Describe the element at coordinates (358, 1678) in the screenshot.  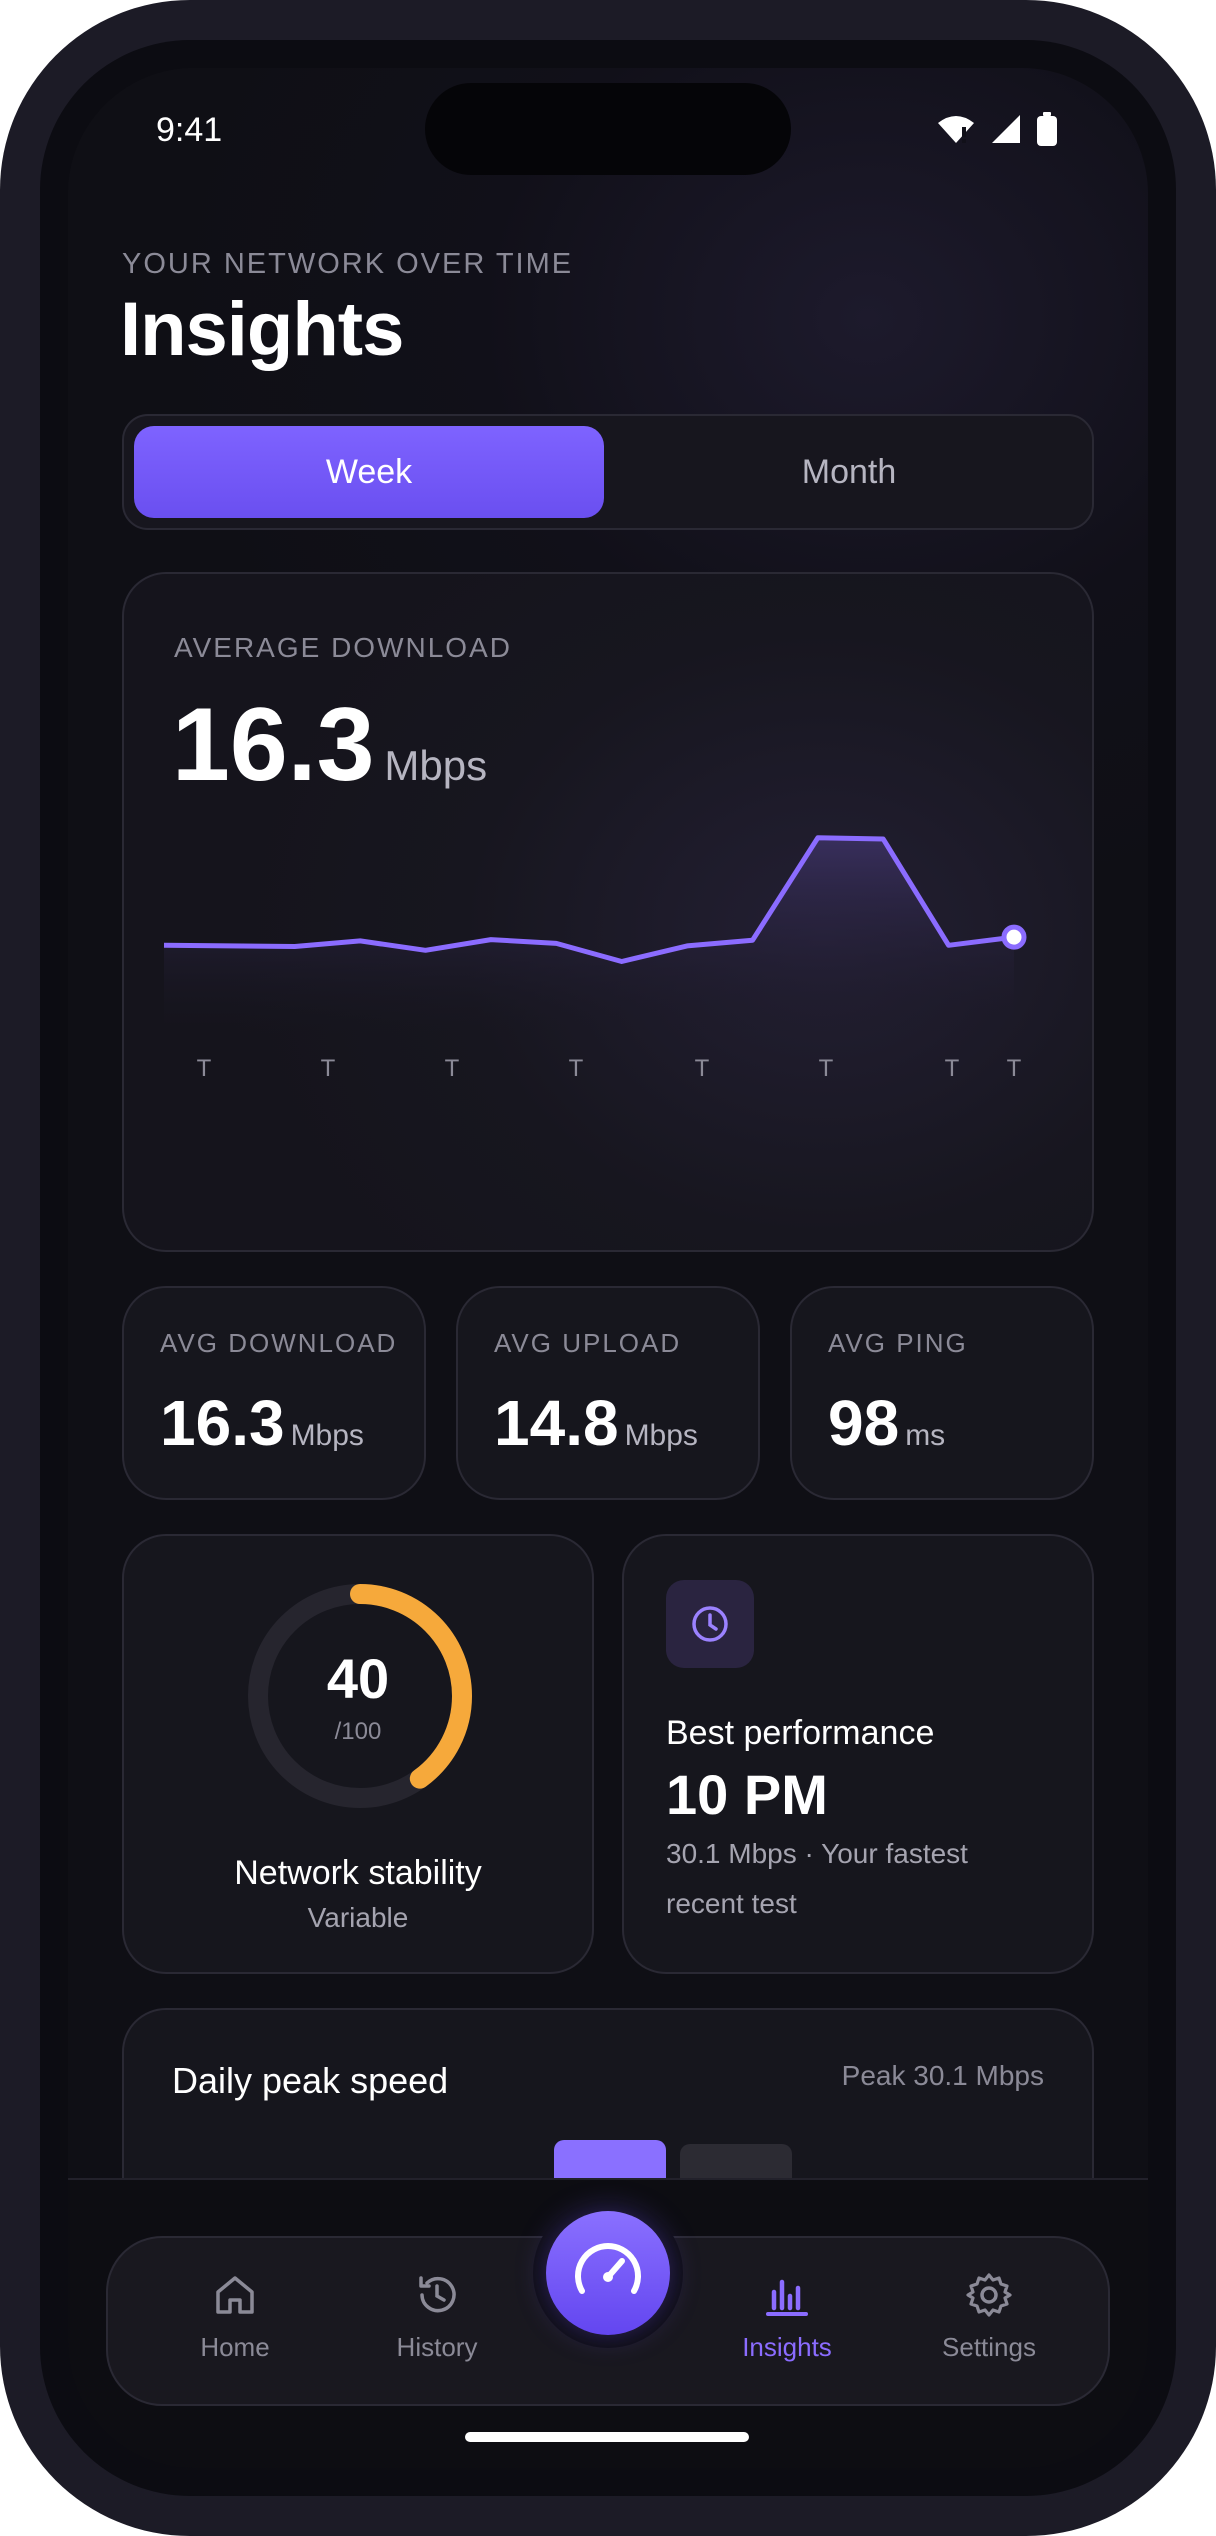
I see `stability-score: 40` at that location.